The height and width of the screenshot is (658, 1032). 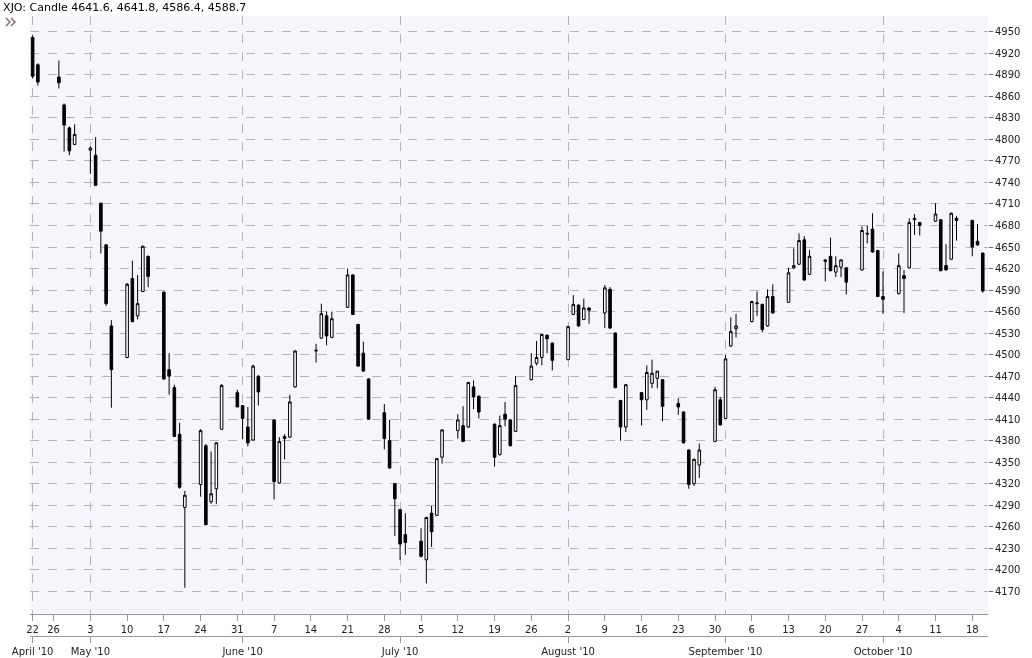 I want to click on x-tick-label: 31, so click(x=237, y=630).